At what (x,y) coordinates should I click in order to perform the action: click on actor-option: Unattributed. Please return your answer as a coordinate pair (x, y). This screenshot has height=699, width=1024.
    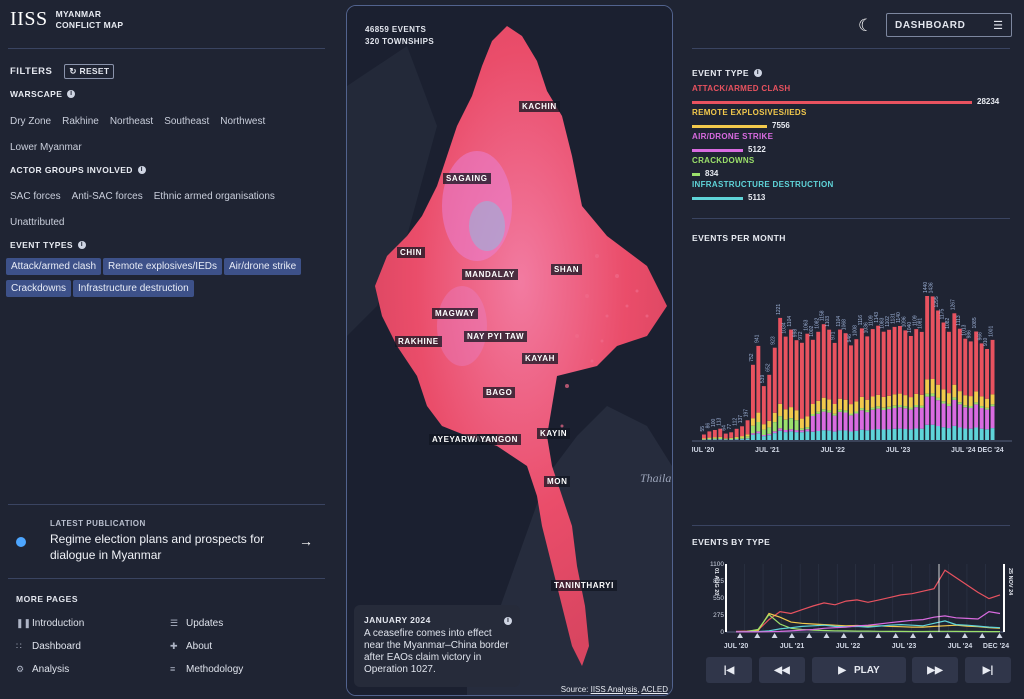
    Looking at the image, I should click on (37, 222).